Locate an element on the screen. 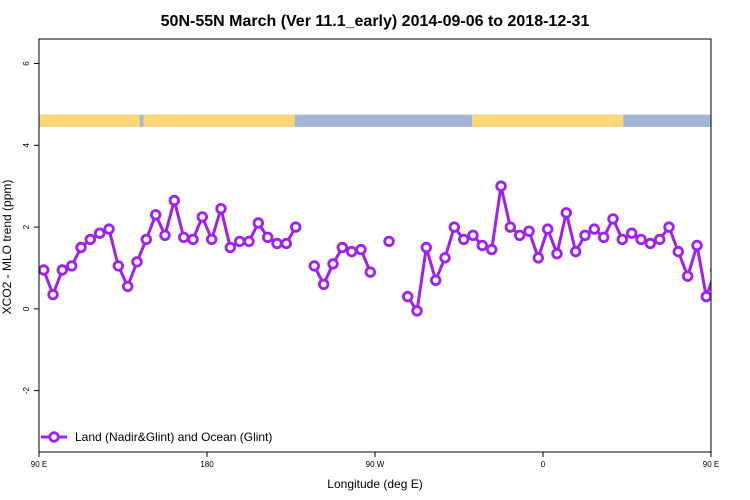 This screenshot has height=500, width=750. legend: Land (Nadir&Glint) and Ocean (Glint) is located at coordinates (156, 437).